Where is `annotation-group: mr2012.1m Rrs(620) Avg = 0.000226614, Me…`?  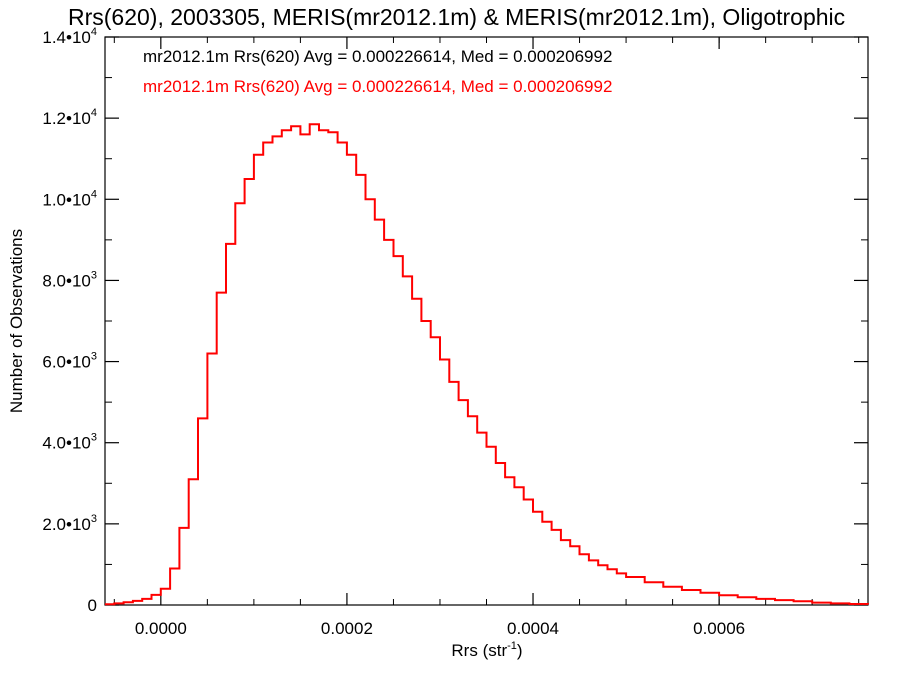
annotation-group: mr2012.1m Rrs(620) Avg = 0.000226614, Me… is located at coordinates (377, 71).